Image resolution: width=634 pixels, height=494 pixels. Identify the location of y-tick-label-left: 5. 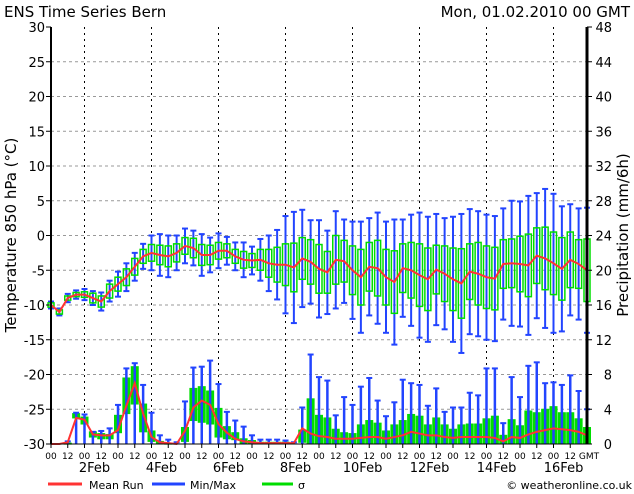
(41, 202).